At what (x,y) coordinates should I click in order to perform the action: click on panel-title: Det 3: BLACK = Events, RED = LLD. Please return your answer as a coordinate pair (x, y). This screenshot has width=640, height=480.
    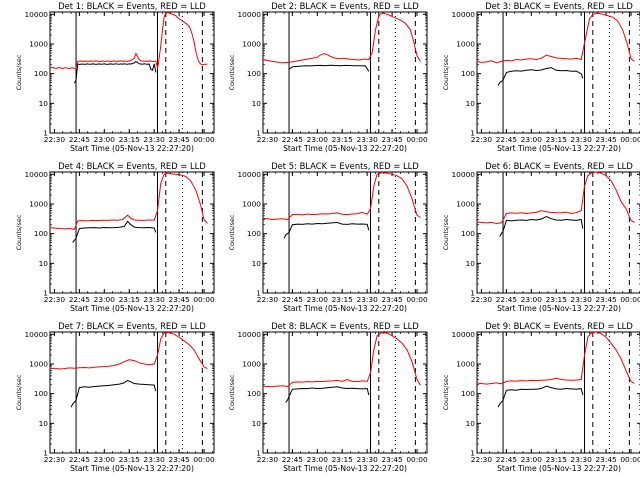
    Looking at the image, I should click on (559, 6).